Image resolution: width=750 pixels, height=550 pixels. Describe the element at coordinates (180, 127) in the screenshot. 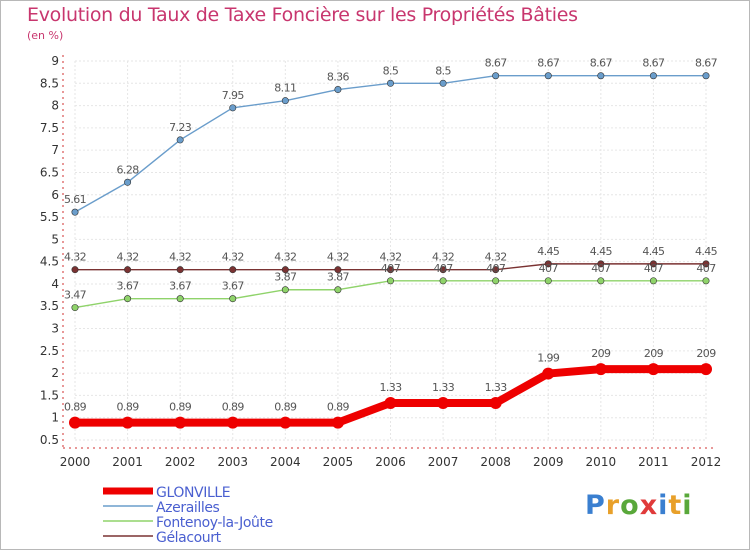

I see `data-label: 7.23` at that location.